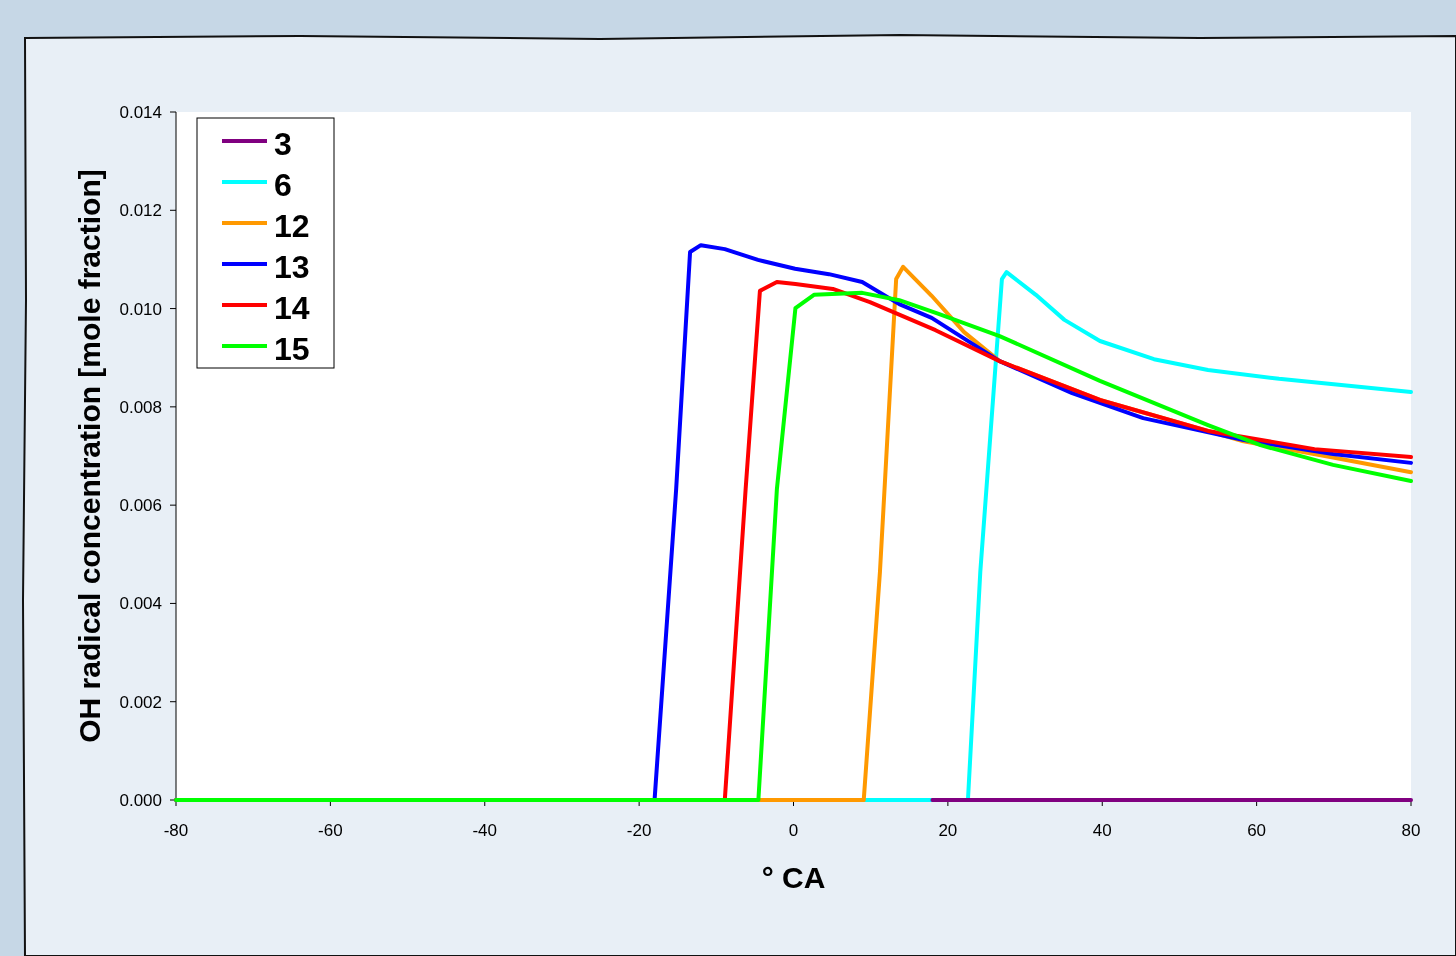 The image size is (1456, 956). I want to click on y-tick-label: 0.006, so click(140, 506).